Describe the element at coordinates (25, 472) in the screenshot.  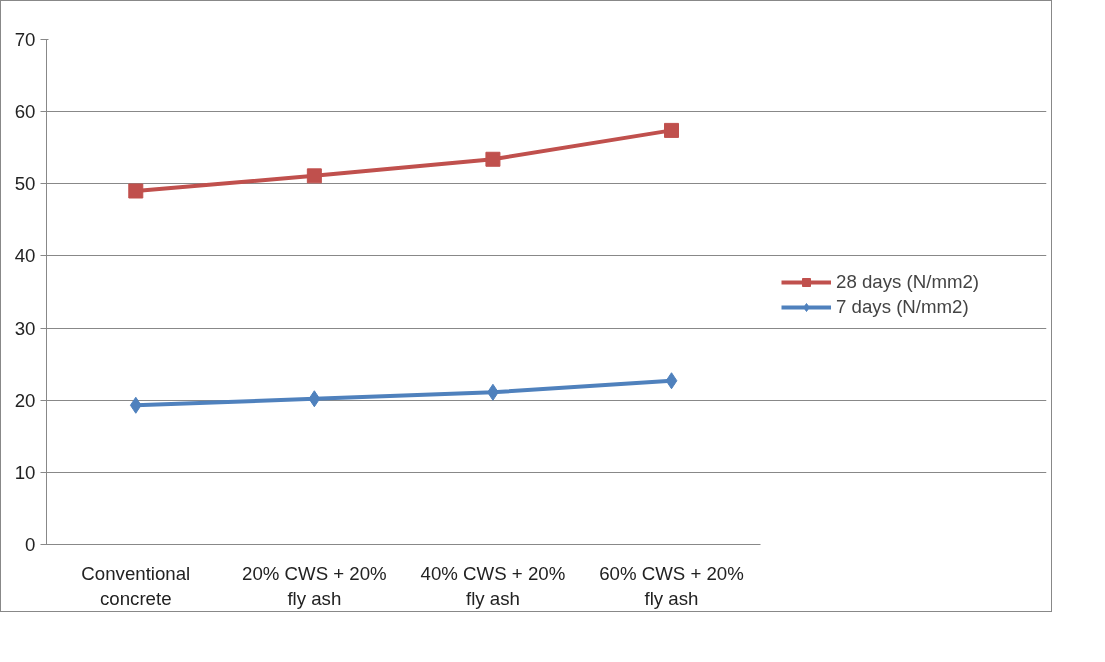
I see `y-tick-label: 10` at that location.